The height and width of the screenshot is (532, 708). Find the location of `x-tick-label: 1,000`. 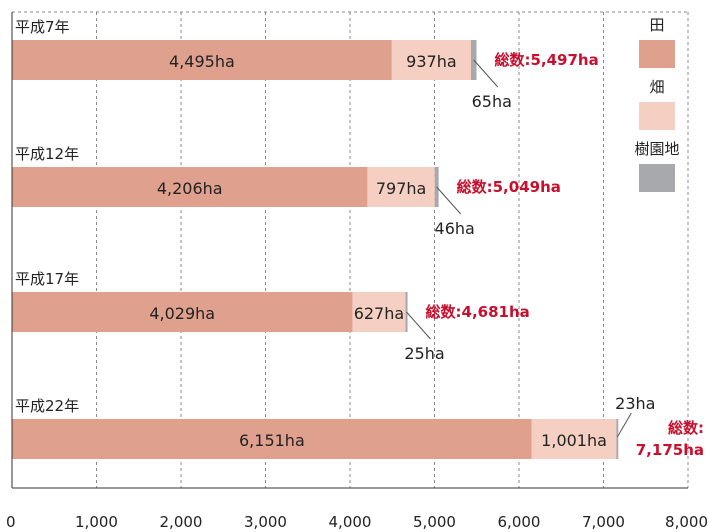

x-tick-label: 1,000 is located at coordinates (96, 522).